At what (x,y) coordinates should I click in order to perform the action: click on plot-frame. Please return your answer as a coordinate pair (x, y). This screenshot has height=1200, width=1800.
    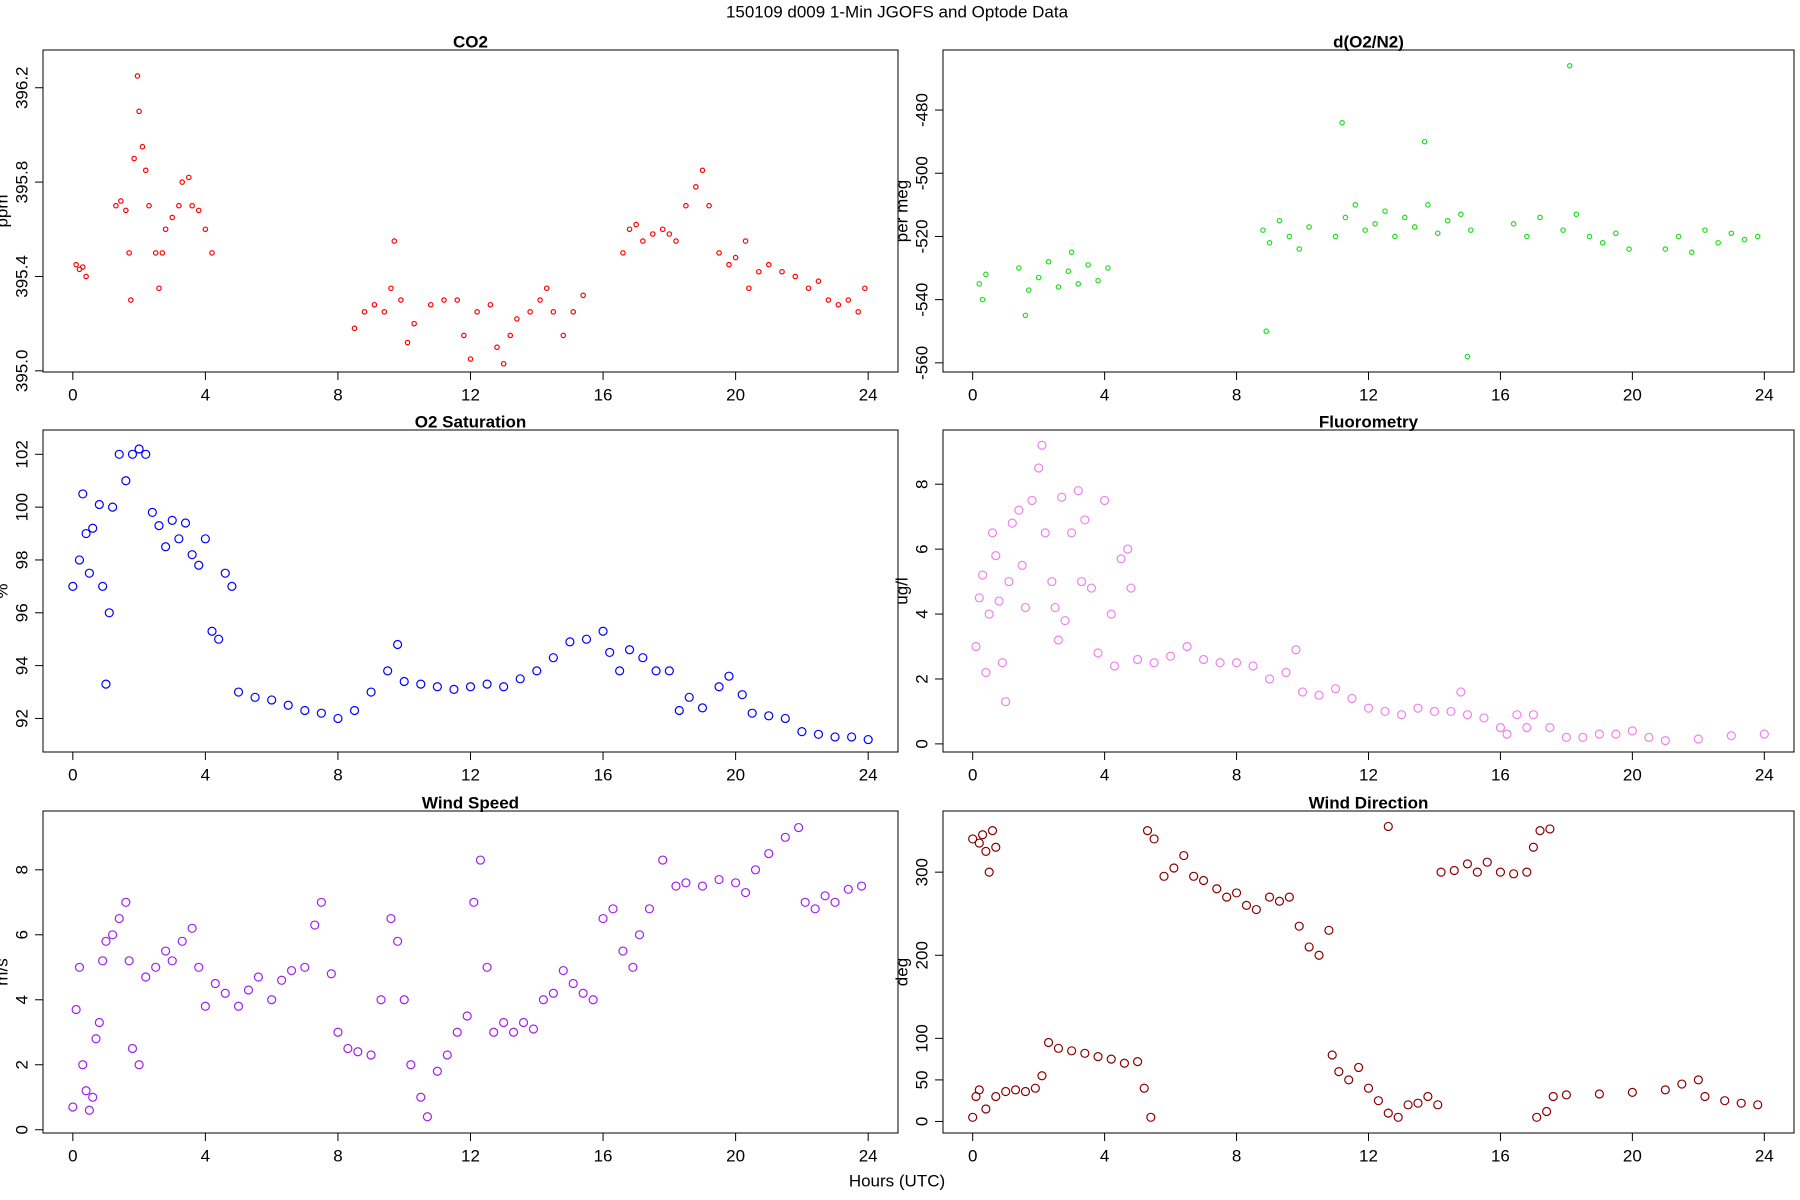
    Looking at the image, I should click on (470, 211).